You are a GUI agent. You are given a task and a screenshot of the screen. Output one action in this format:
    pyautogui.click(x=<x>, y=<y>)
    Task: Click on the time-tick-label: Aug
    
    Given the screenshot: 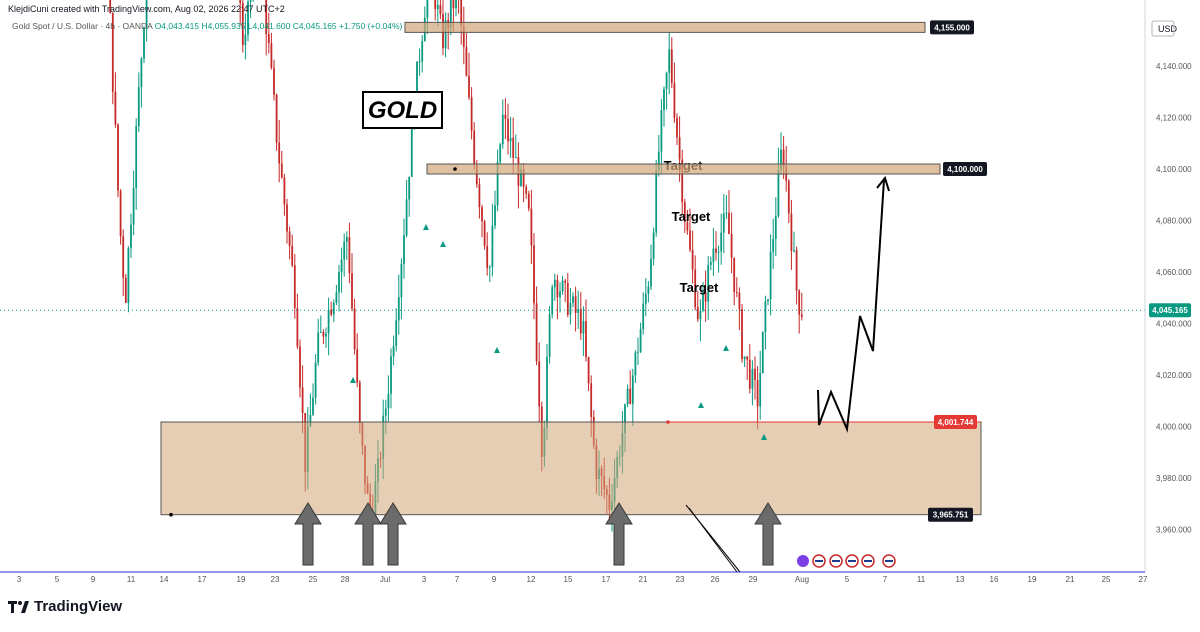 What is the action you would take?
    pyautogui.click(x=802, y=579)
    